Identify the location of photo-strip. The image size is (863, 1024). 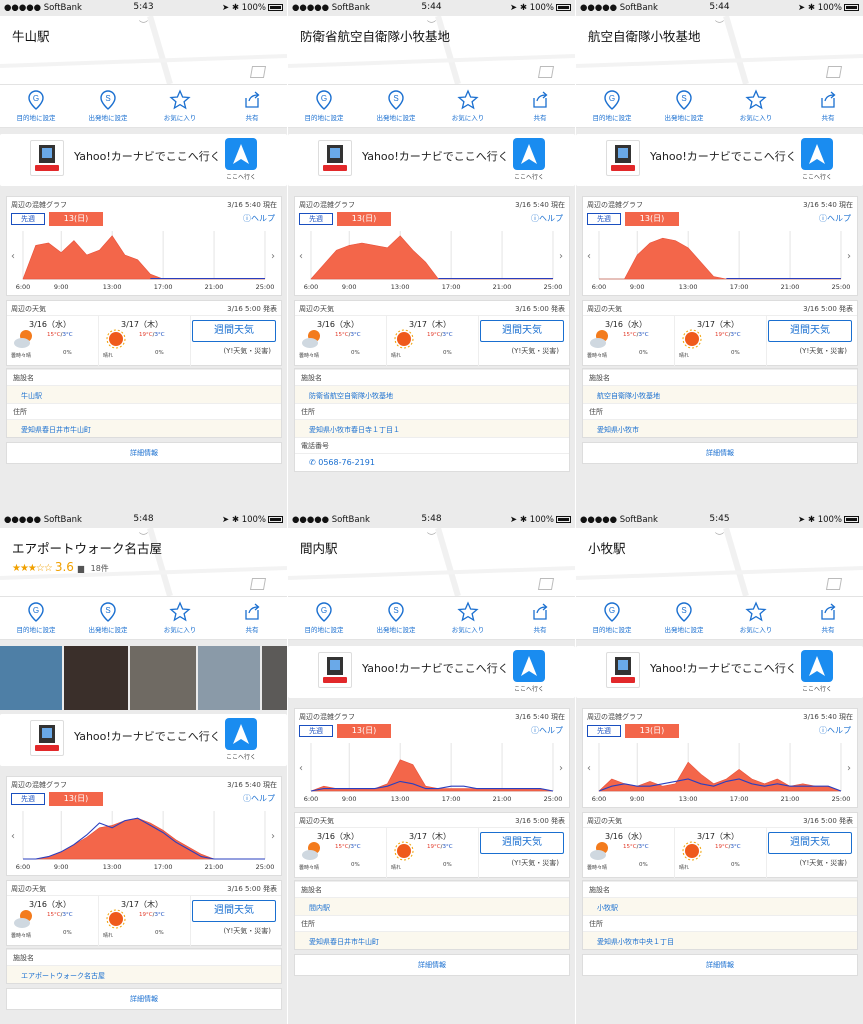
(143, 678).